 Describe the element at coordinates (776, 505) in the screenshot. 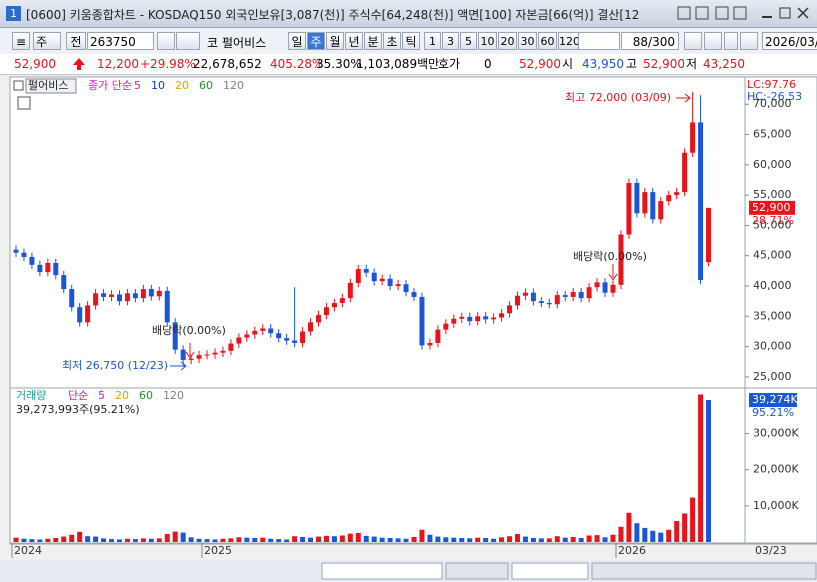

I see `y-tick-label: 10,000K` at that location.